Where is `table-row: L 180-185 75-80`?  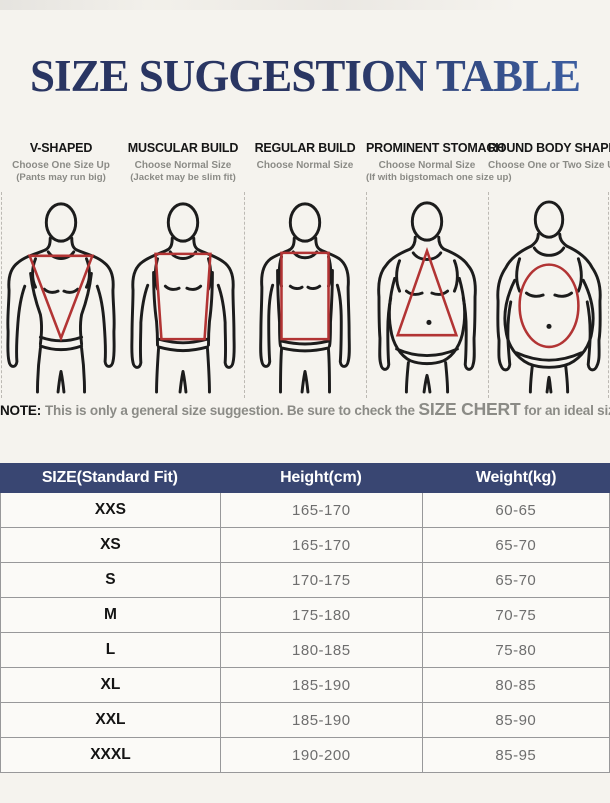
table-row: L 180-185 75-80 is located at coordinates (305, 650).